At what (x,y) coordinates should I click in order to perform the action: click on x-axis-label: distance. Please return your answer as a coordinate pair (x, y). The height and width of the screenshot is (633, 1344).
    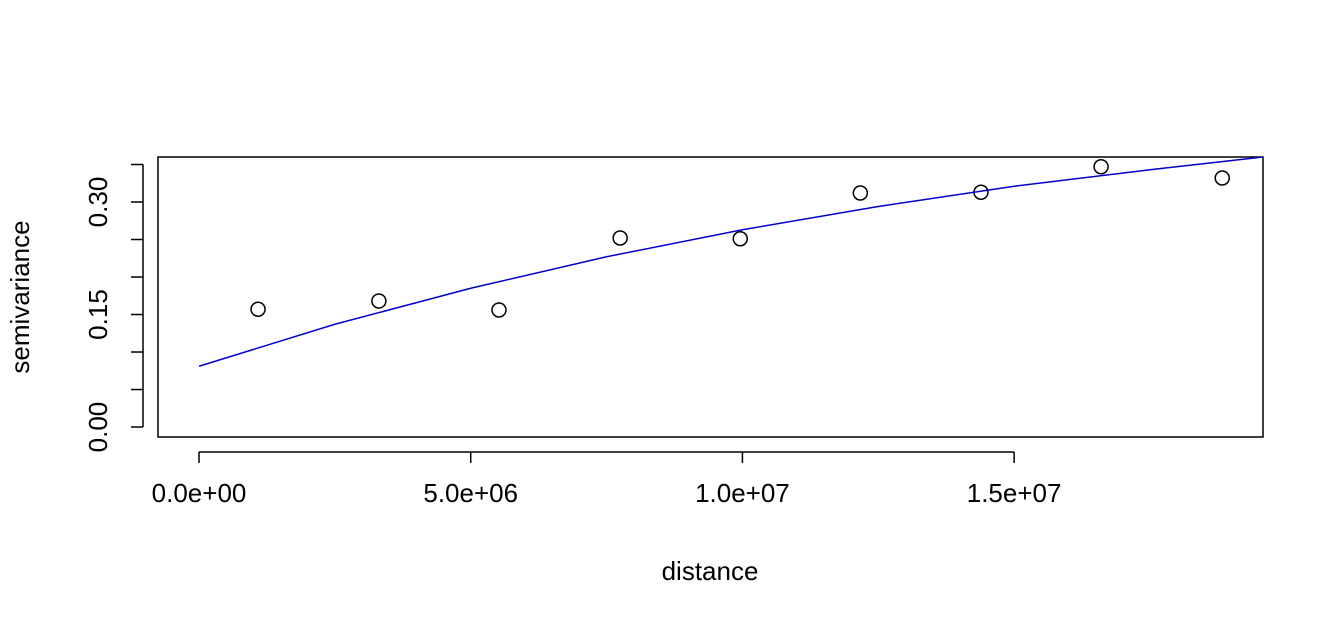
    Looking at the image, I should click on (710, 571).